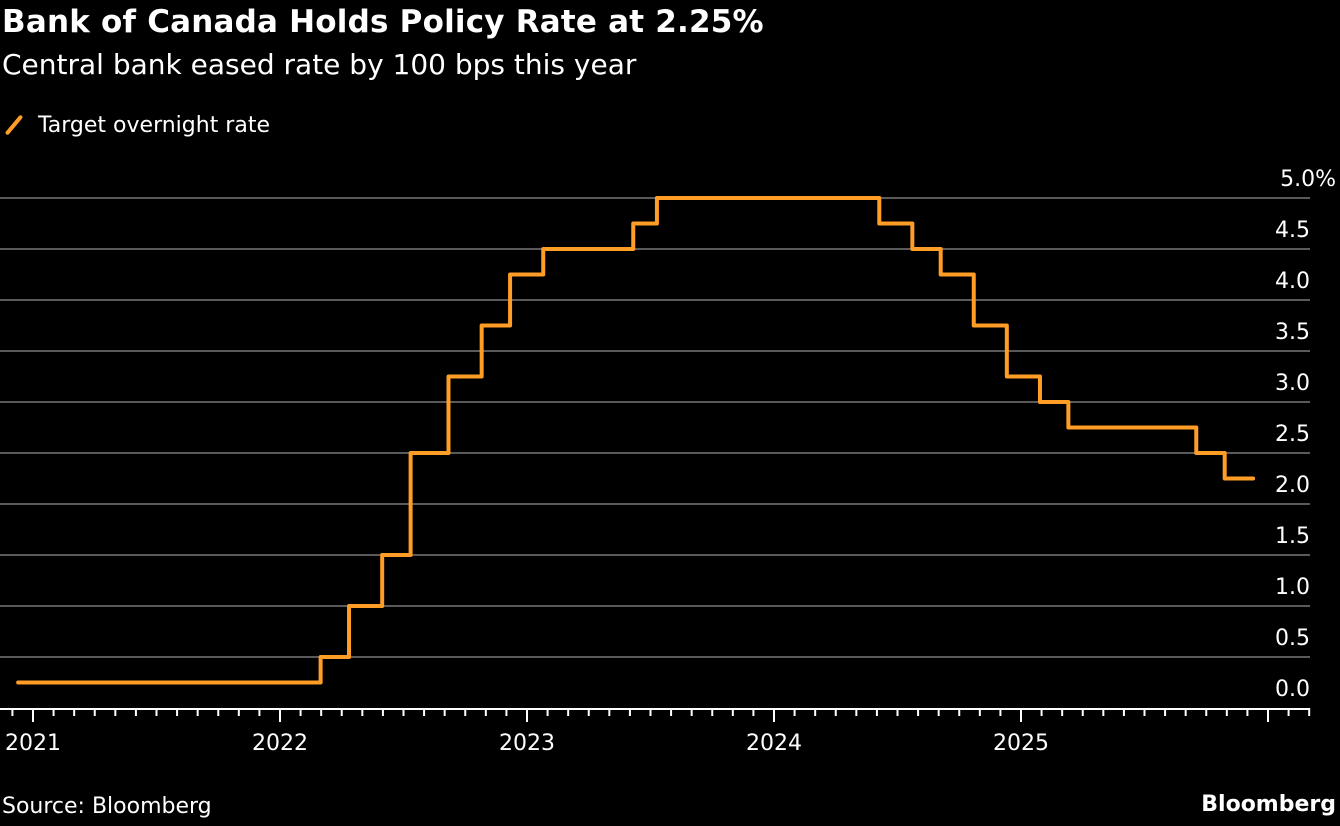 This screenshot has height=826, width=1340. Describe the element at coordinates (1292, 536) in the screenshot. I see `y-tick-label: 1.5` at that location.